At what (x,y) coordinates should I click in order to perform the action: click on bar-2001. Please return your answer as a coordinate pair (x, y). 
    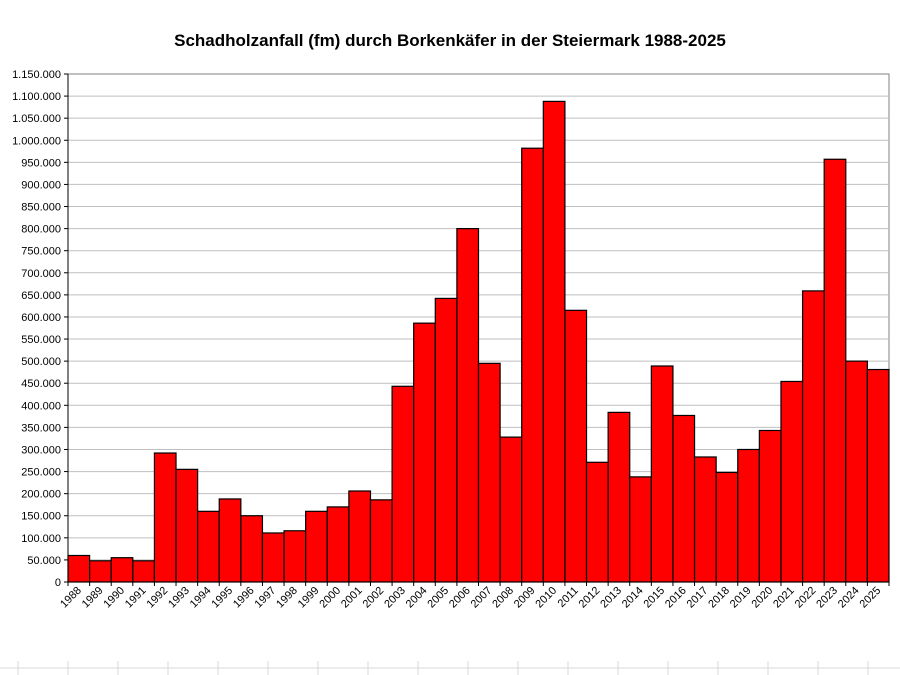
    Looking at the image, I should click on (360, 536).